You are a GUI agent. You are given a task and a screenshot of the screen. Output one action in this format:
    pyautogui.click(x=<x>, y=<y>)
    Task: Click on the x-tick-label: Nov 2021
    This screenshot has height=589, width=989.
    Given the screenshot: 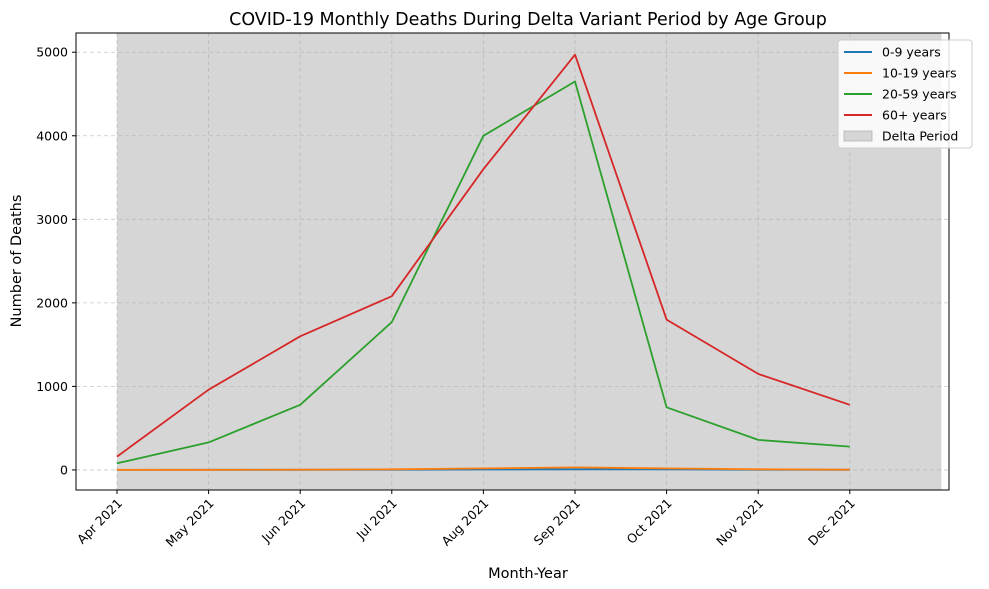 What is the action you would take?
    pyautogui.click(x=739, y=522)
    